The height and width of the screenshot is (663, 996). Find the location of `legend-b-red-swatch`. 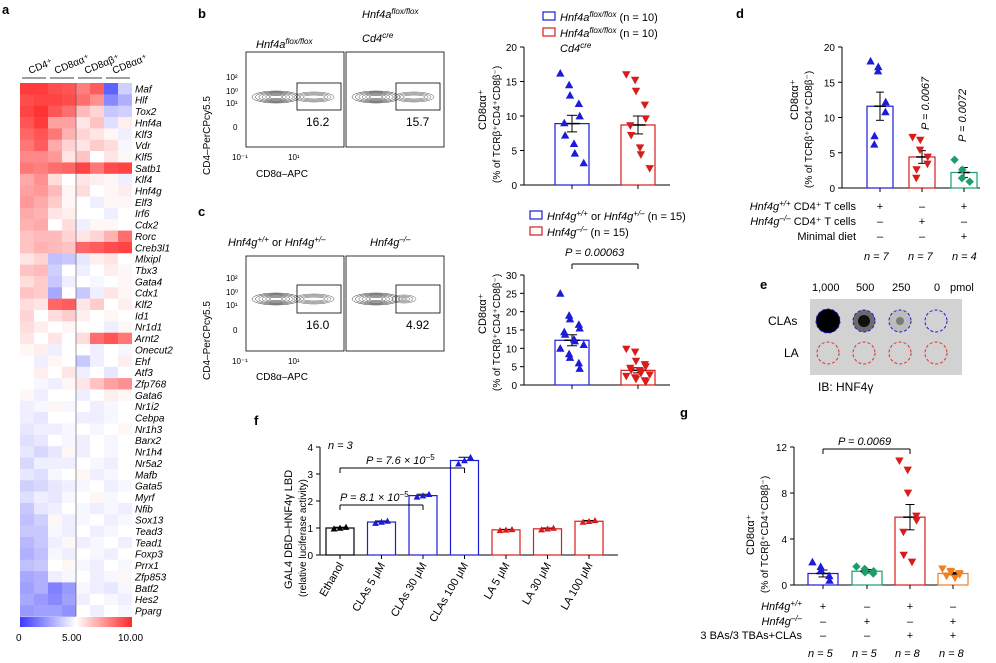

legend-b-red-swatch is located at coordinates (549, 32).